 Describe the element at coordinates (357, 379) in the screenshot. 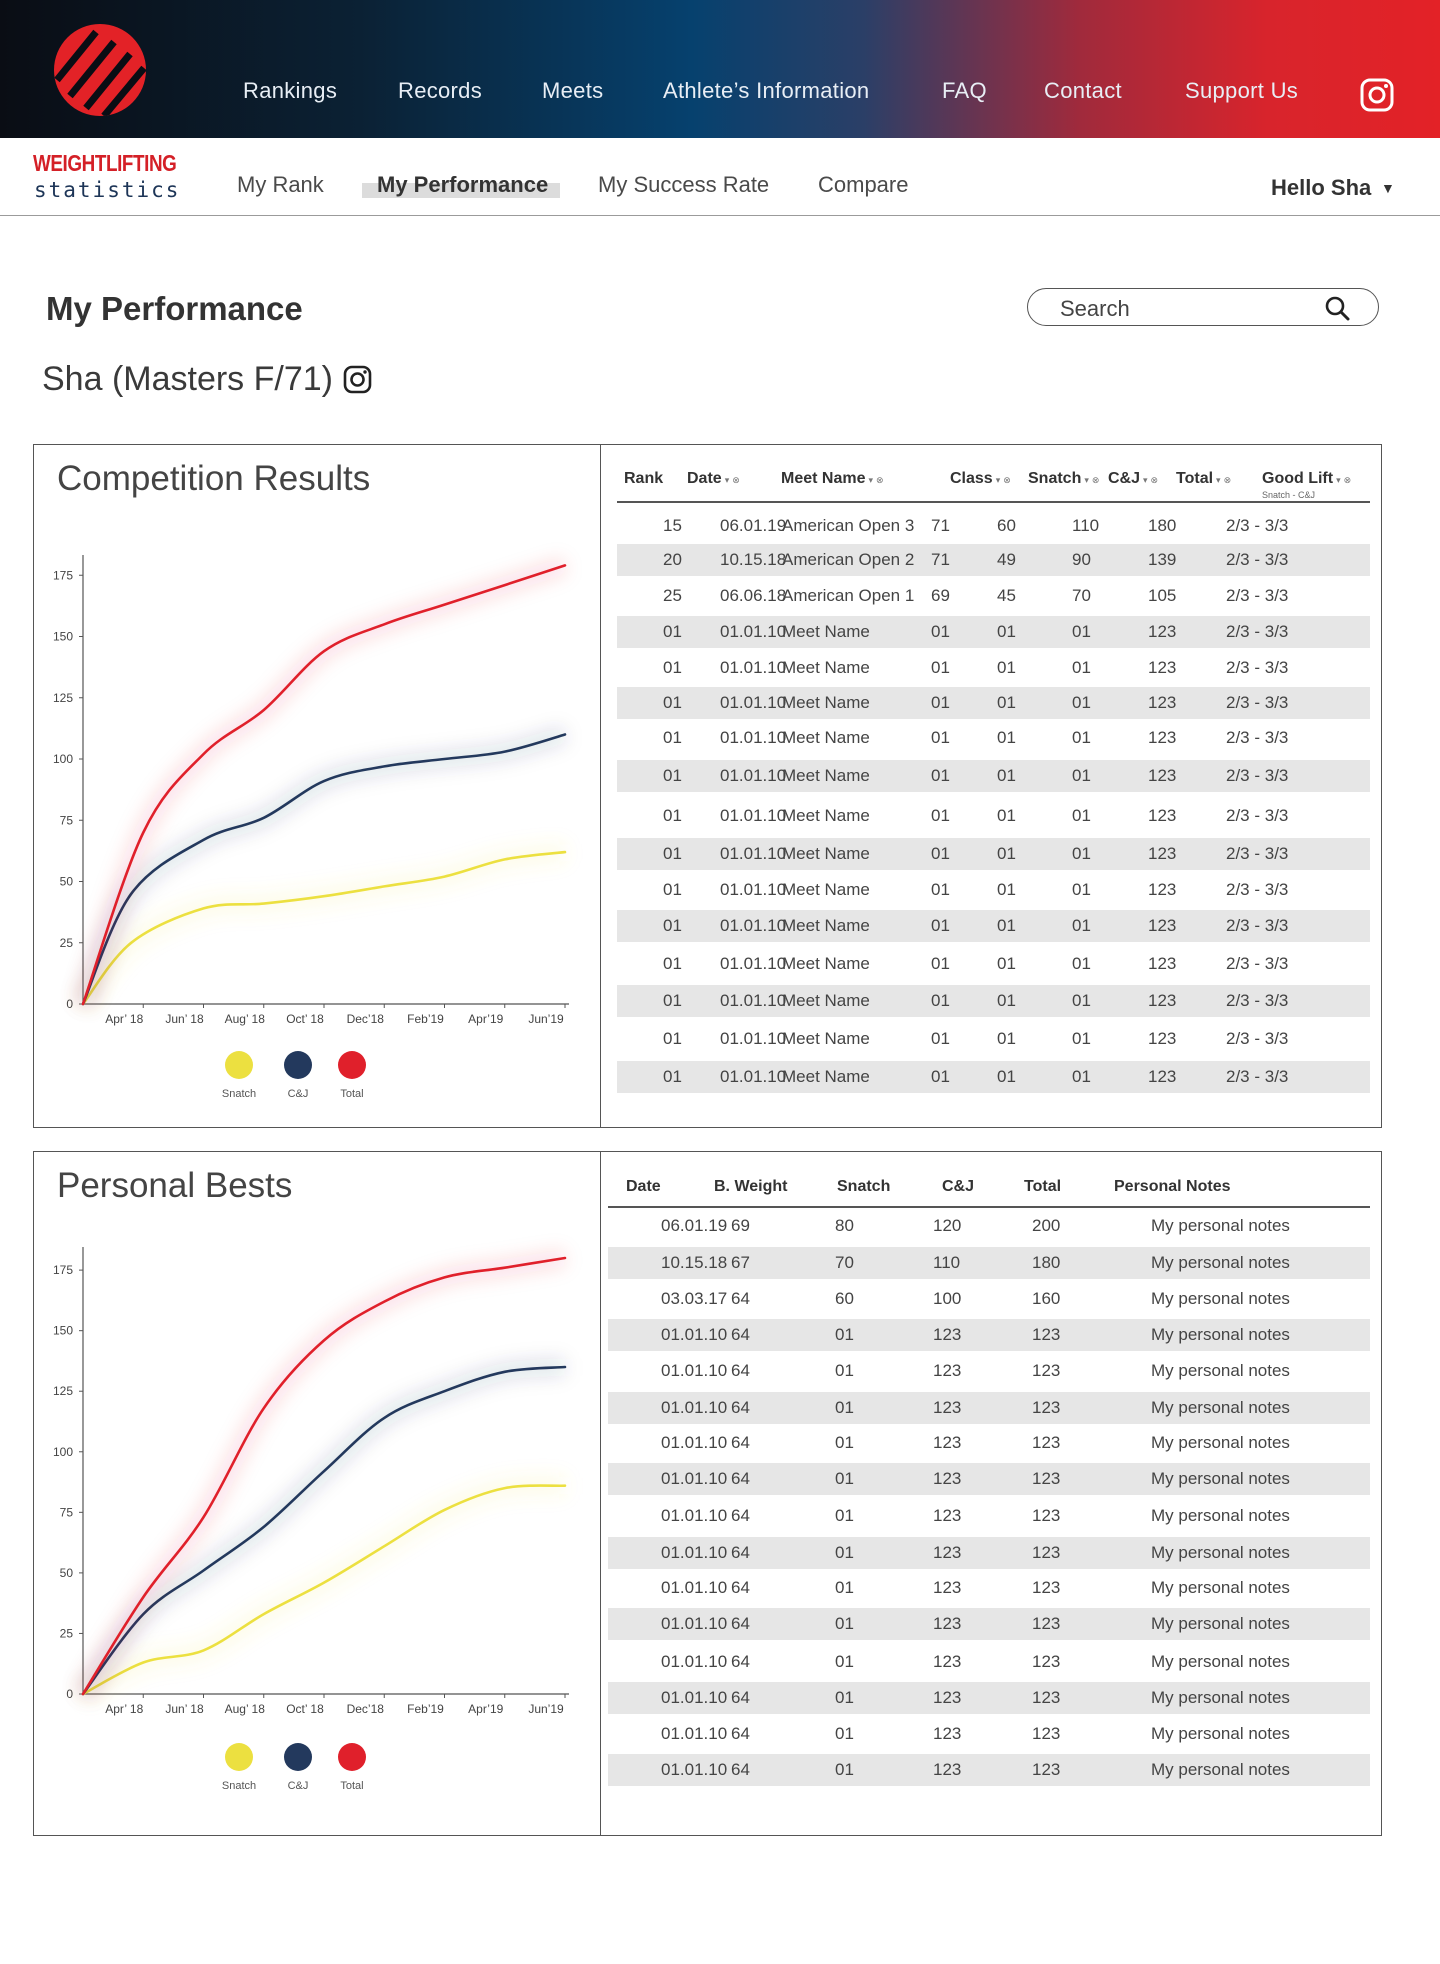

I see `athlete-instagram-icon` at that location.